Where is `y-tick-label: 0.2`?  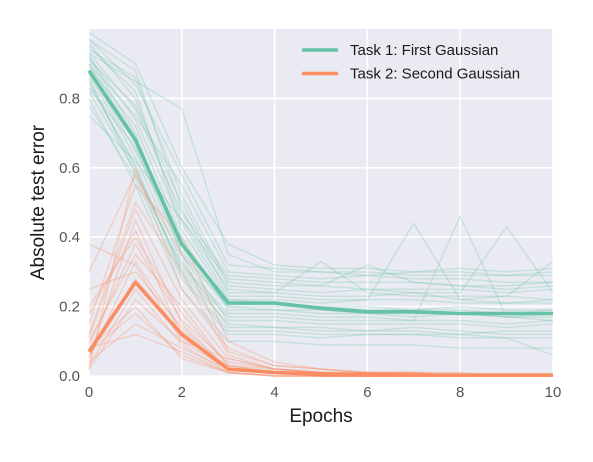
y-tick-label: 0.2 is located at coordinates (69, 307).